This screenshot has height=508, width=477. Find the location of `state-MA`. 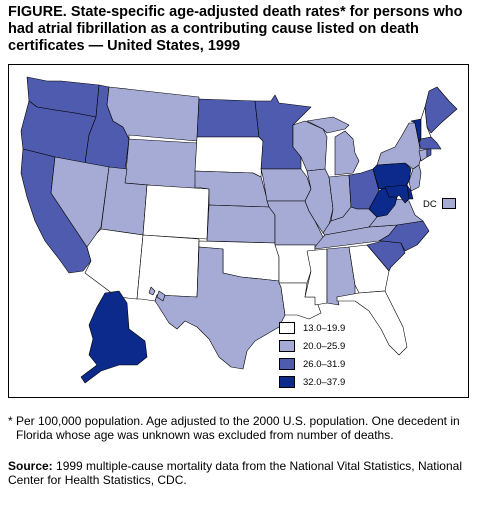

state-MA is located at coordinates (430, 143).